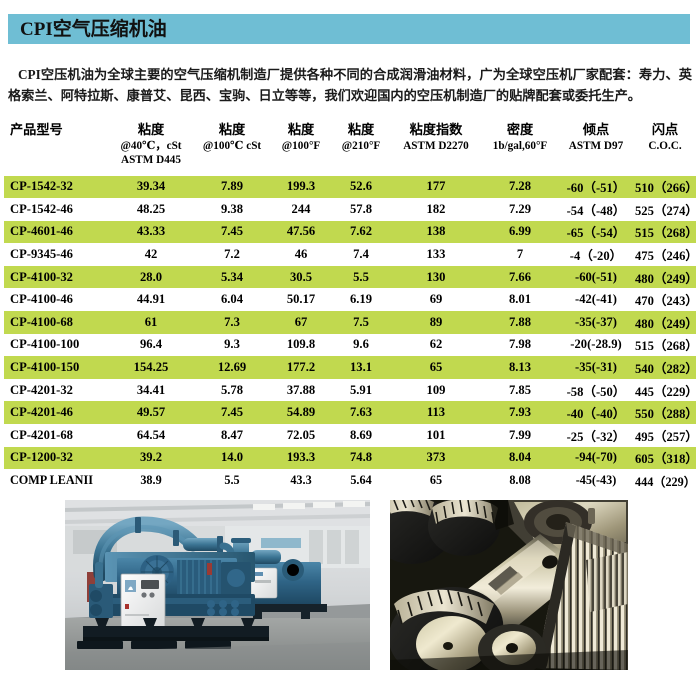  I want to click on cell-viscosity-40c: 42, so click(151, 254).